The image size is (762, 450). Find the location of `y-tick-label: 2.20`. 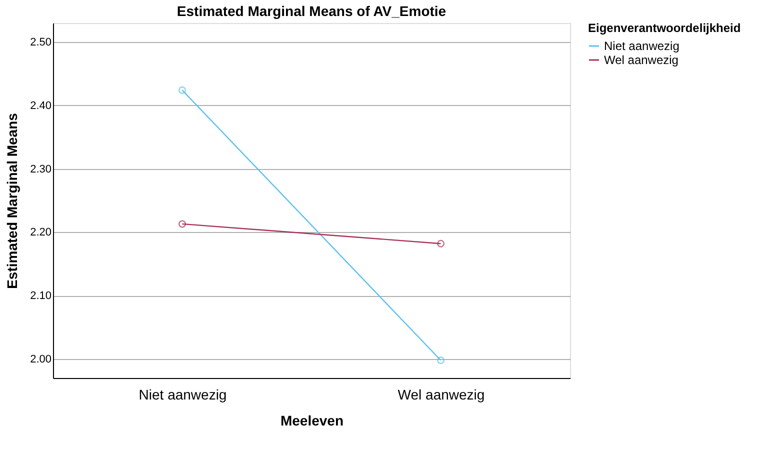

y-tick-label: 2.20 is located at coordinates (41, 232).